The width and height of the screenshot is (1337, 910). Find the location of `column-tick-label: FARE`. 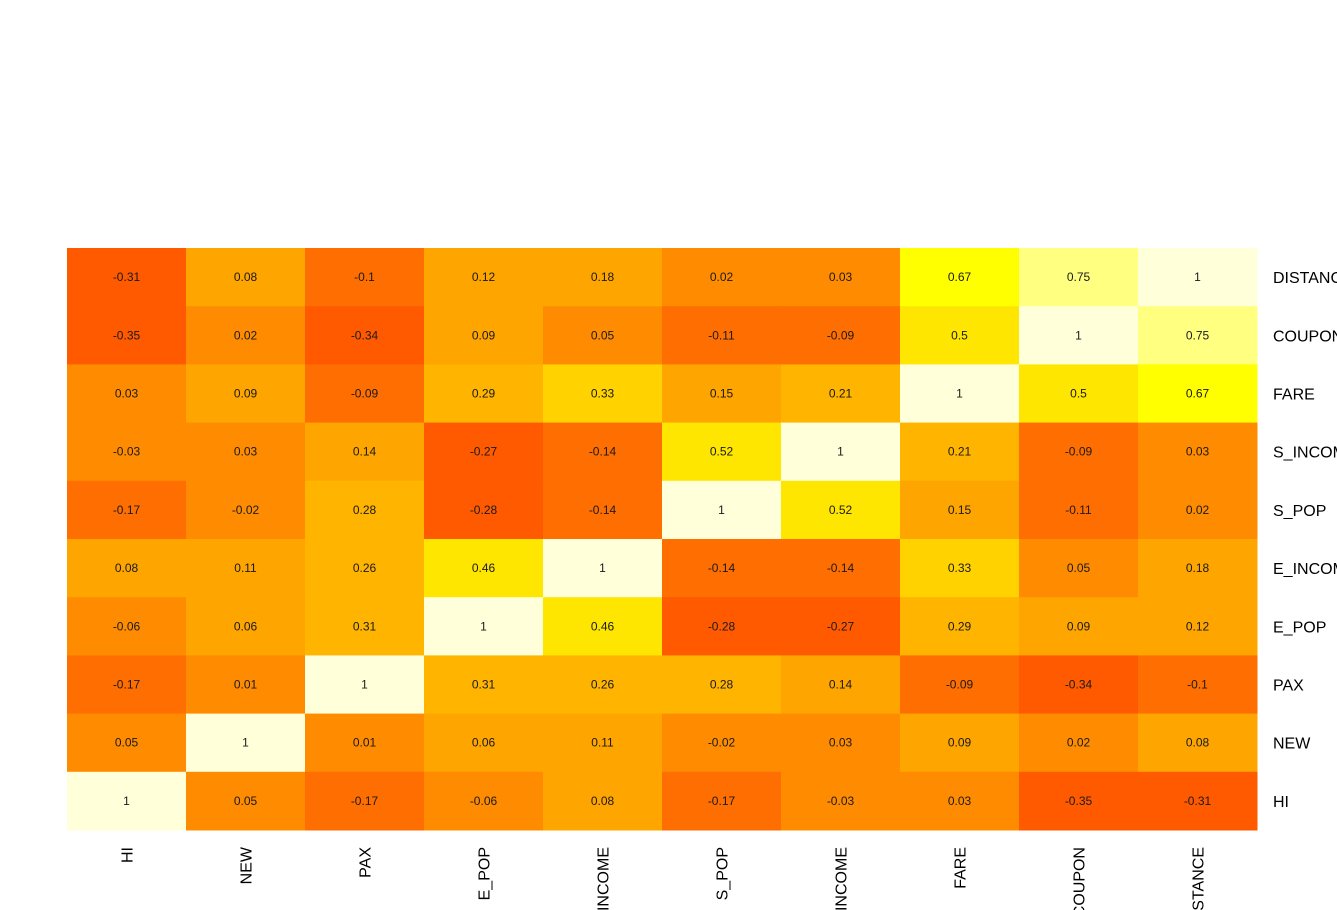

column-tick-label: FARE is located at coordinates (961, 868).